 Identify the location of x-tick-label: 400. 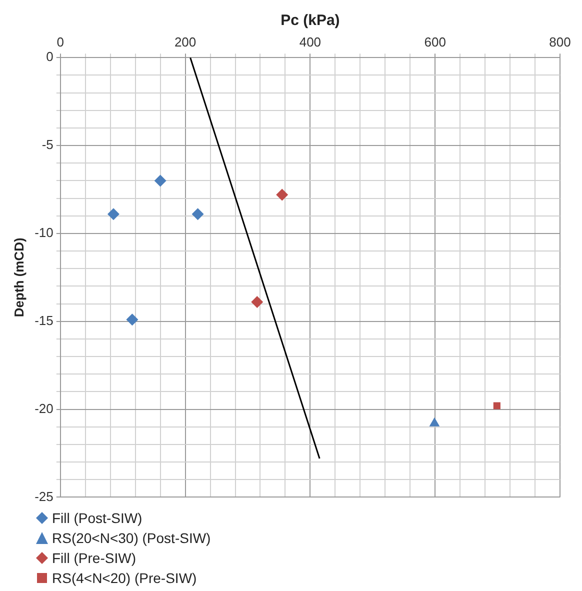
(310, 42).